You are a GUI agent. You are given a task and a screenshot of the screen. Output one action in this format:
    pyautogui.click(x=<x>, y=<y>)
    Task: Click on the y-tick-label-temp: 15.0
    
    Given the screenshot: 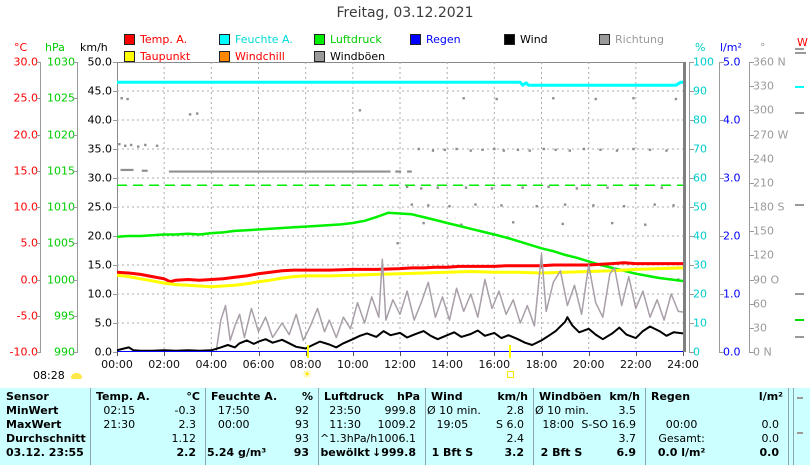 What is the action you would take?
    pyautogui.click(x=26, y=171)
    